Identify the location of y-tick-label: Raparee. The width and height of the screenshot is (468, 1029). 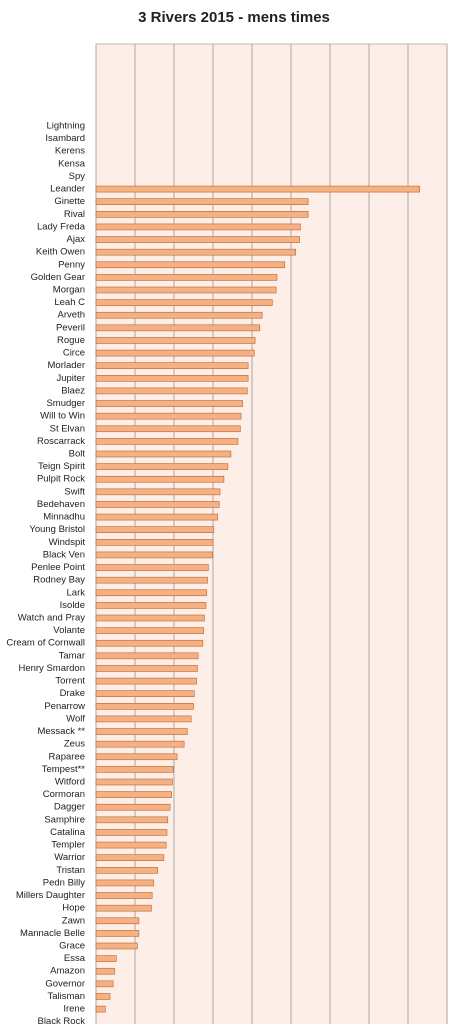
(67, 756).